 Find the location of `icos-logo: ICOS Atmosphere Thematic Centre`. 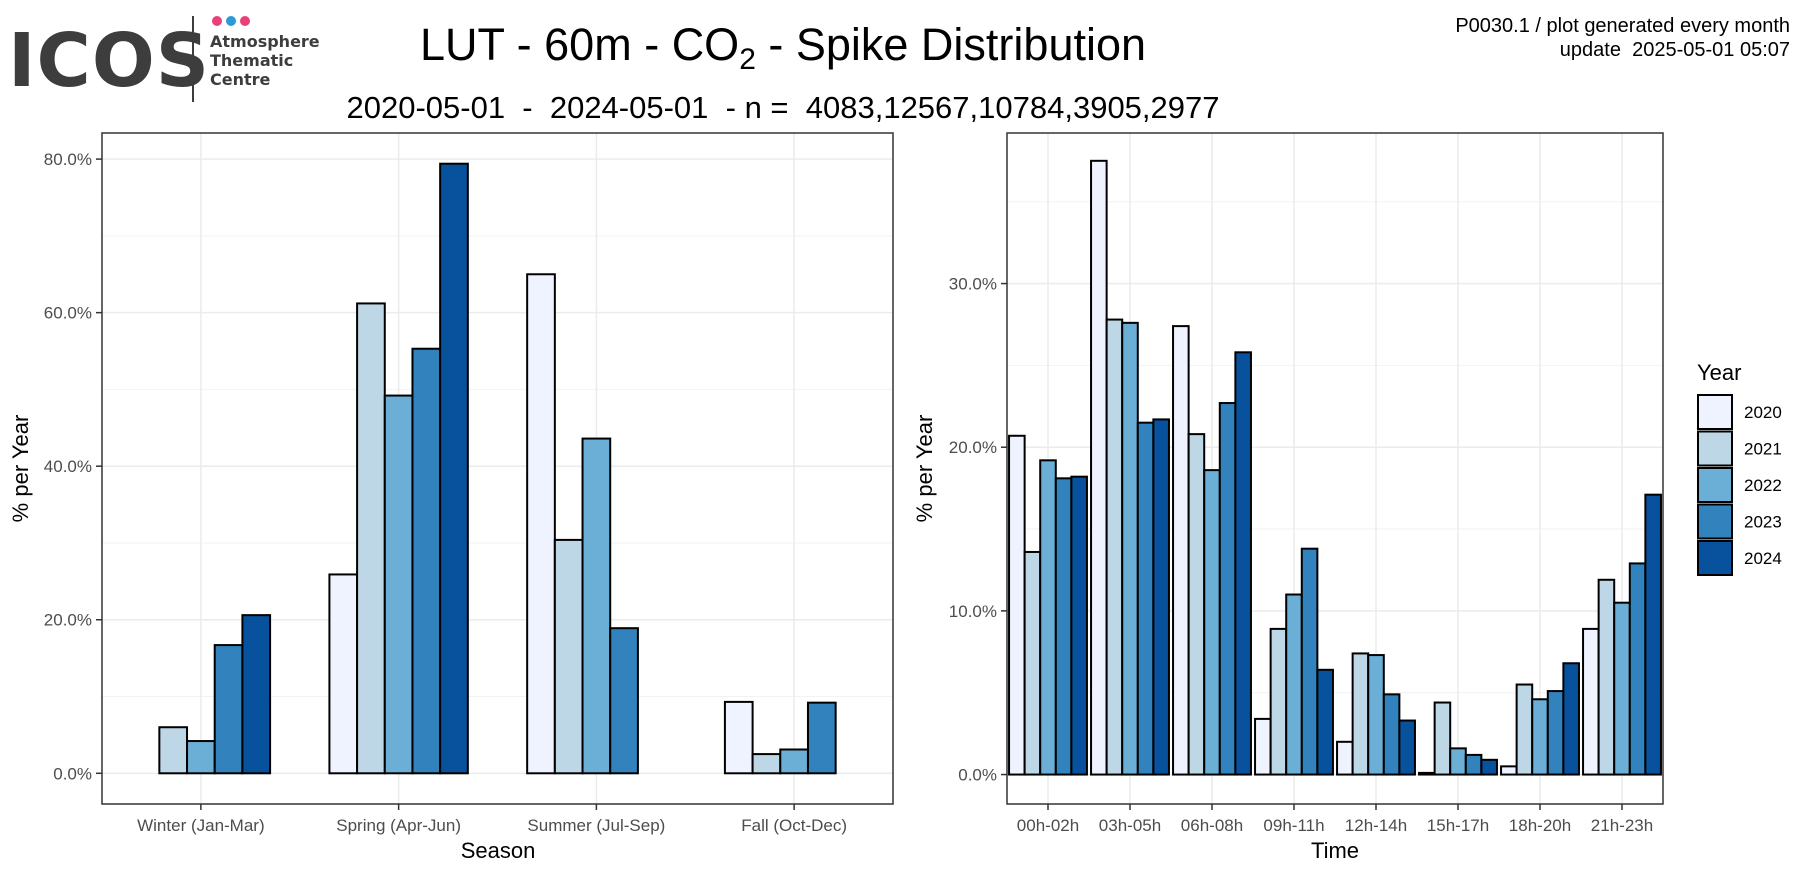

icos-logo: ICOS Atmosphere Thematic Centre is located at coordinates (164, 60).